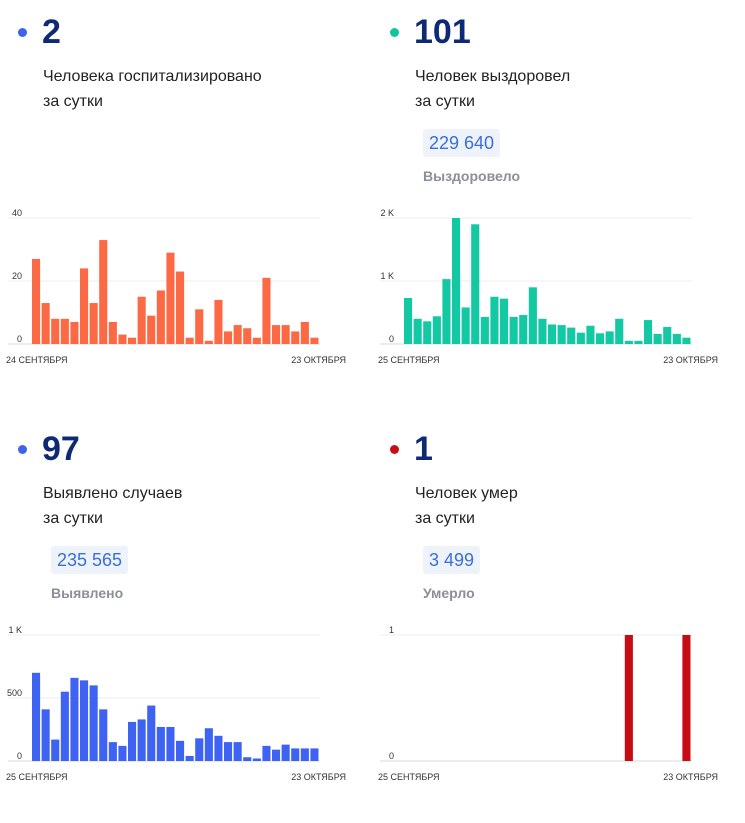  What do you see at coordinates (548, 286) in the screenshot?
I see `recovered-chart: 0 1 K 2 K 25 СЕНТЯБРЯ 23 ОКТЯБРЯ` at bounding box center [548, 286].